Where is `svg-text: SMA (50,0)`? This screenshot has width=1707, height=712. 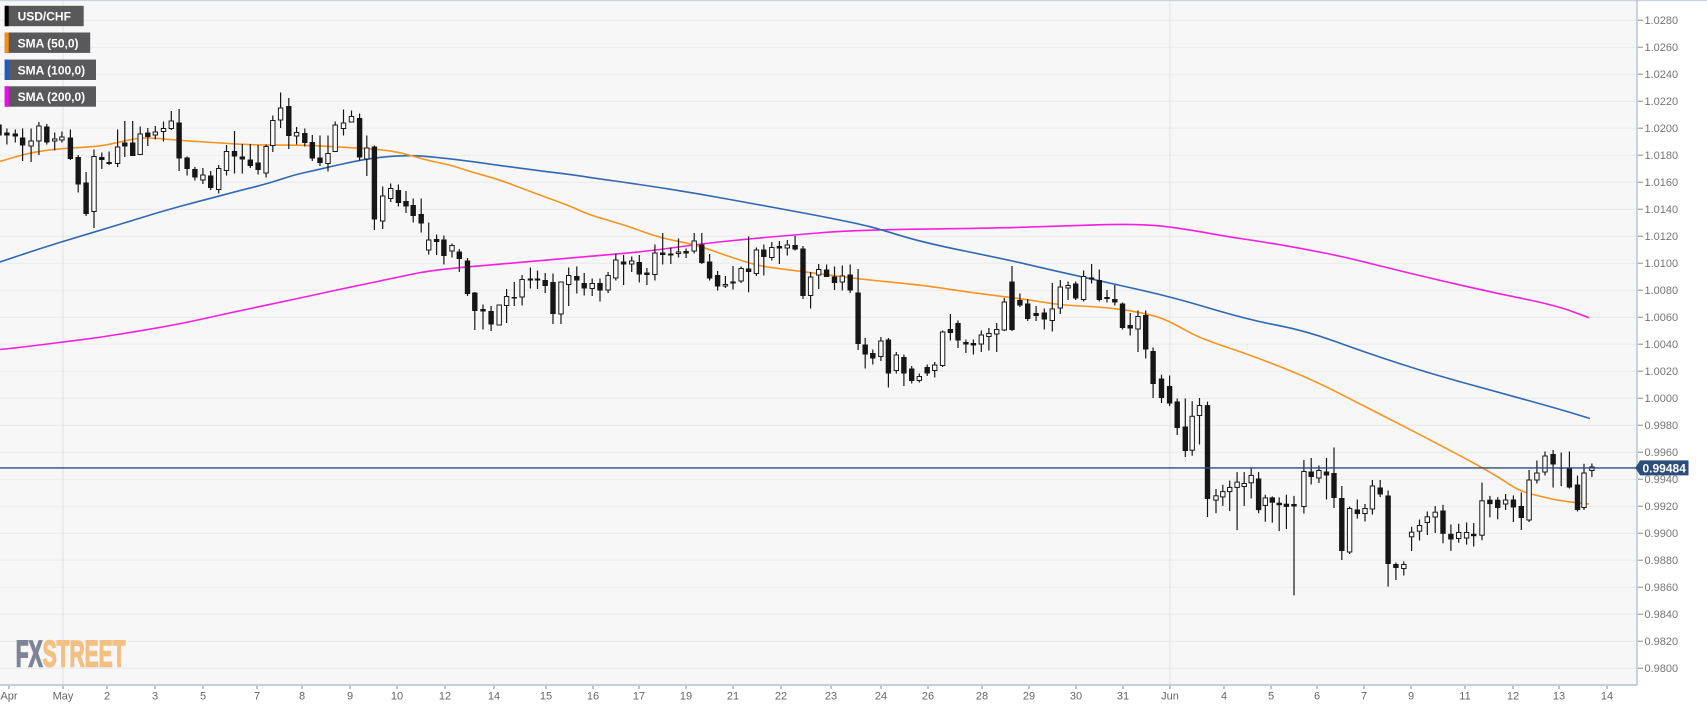 svg-text: SMA (50,0) is located at coordinates (48, 43).